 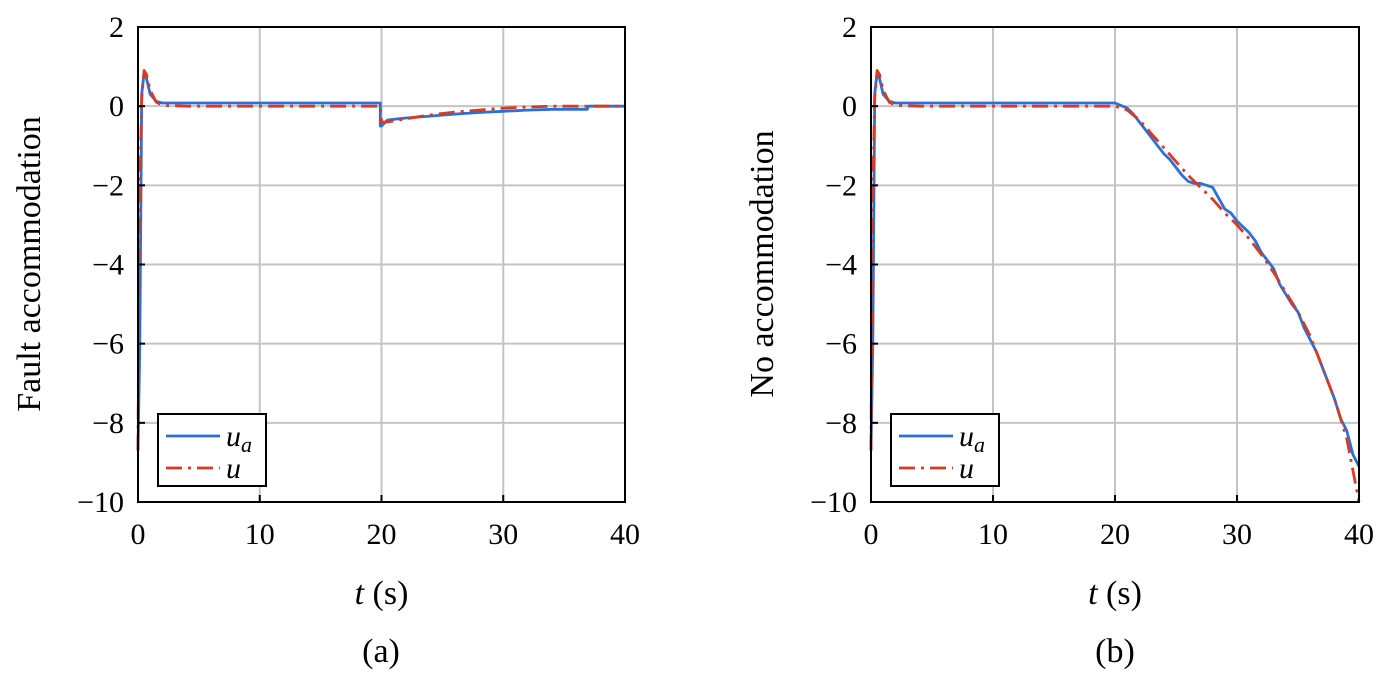 What do you see at coordinates (381, 651) in the screenshot?
I see `panel-caption: (a)` at bounding box center [381, 651].